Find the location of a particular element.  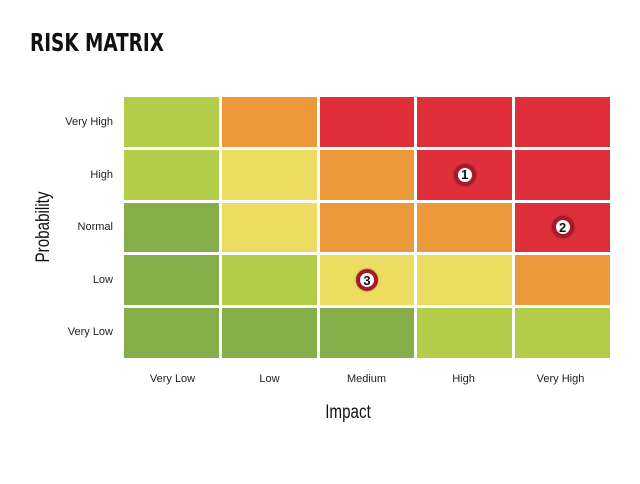

risk-marker: 2 is located at coordinates (562, 227).